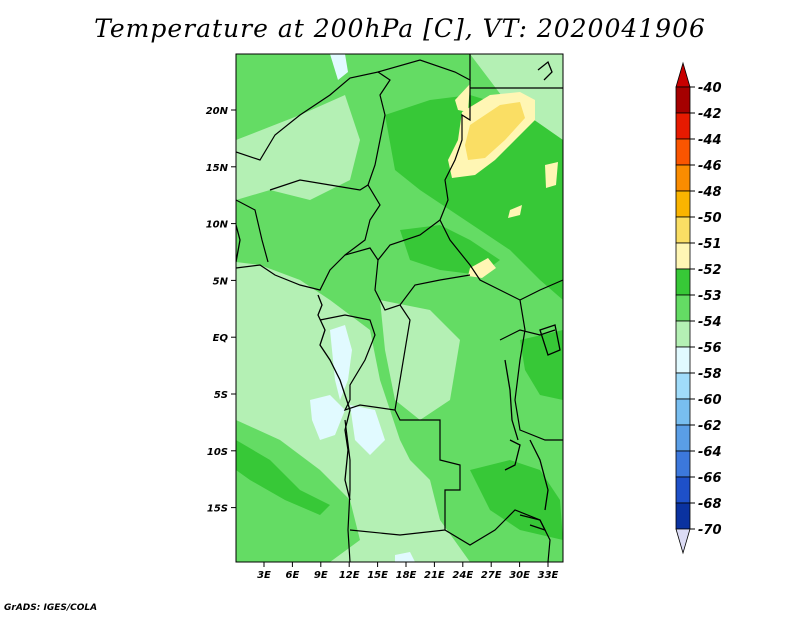 The image size is (800, 618). What do you see at coordinates (683, 541) in the screenshot?
I see `colorbar-bottom-arrow` at bounding box center [683, 541].